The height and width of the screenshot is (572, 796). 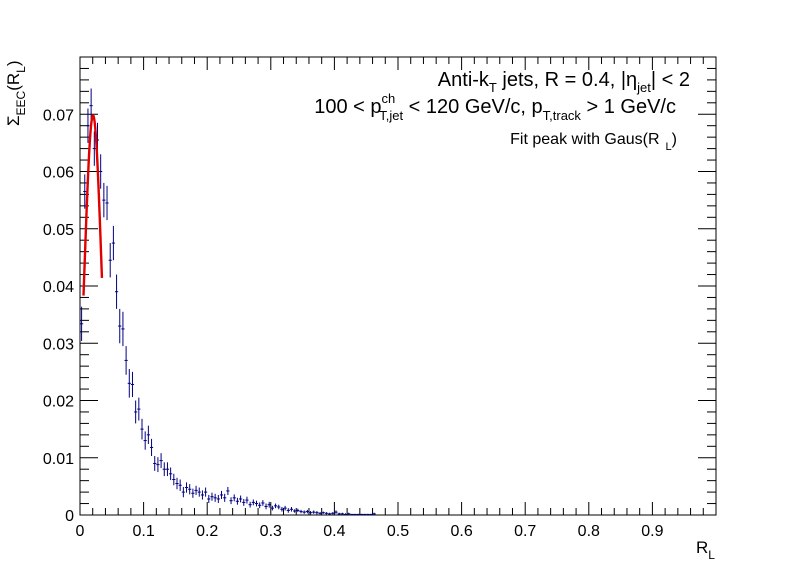 I want to click on x-axis-title: RL, so click(x=705, y=550).